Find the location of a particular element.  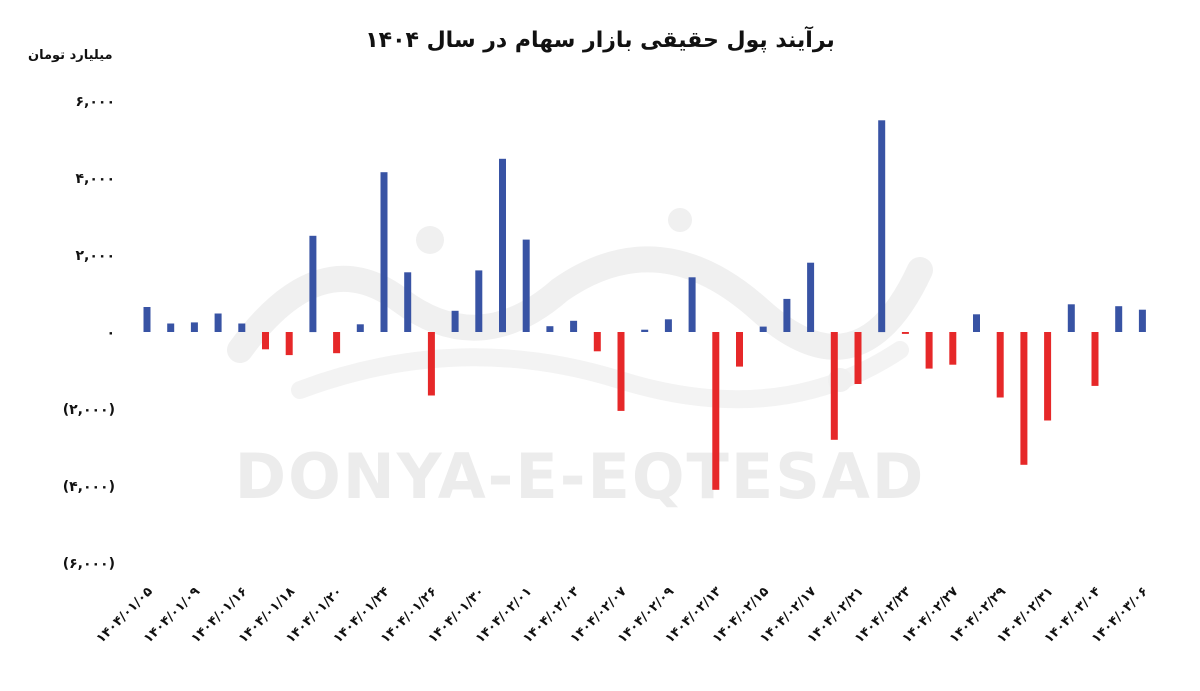

y-axis-unit-label: میلیارد تومان is located at coordinates (70, 55).